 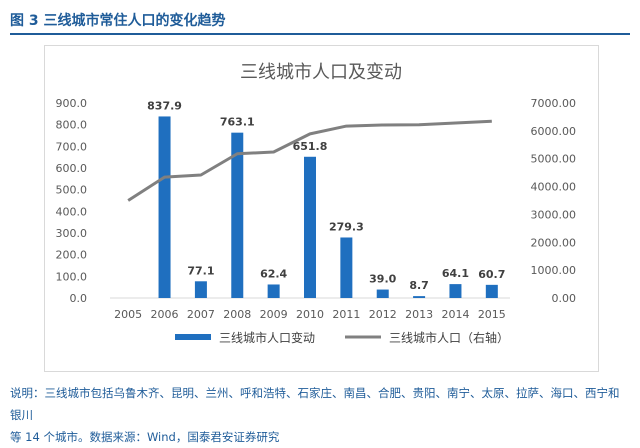 I want to click on bar-2009, so click(x=274, y=291).